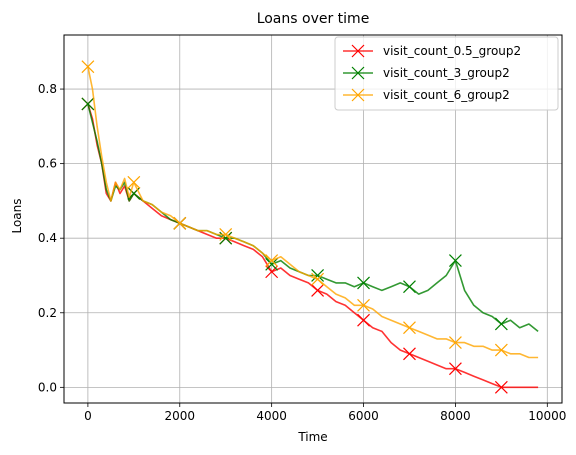 The width and height of the screenshot is (576, 455). What do you see at coordinates (313, 19) in the screenshot?
I see `chart-title: Loans over time` at bounding box center [313, 19].